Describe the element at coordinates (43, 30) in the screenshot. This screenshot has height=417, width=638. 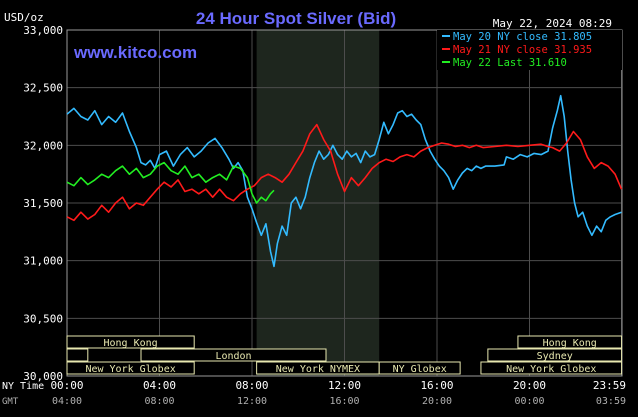
I see `y-tick-label: 33,000` at that location.